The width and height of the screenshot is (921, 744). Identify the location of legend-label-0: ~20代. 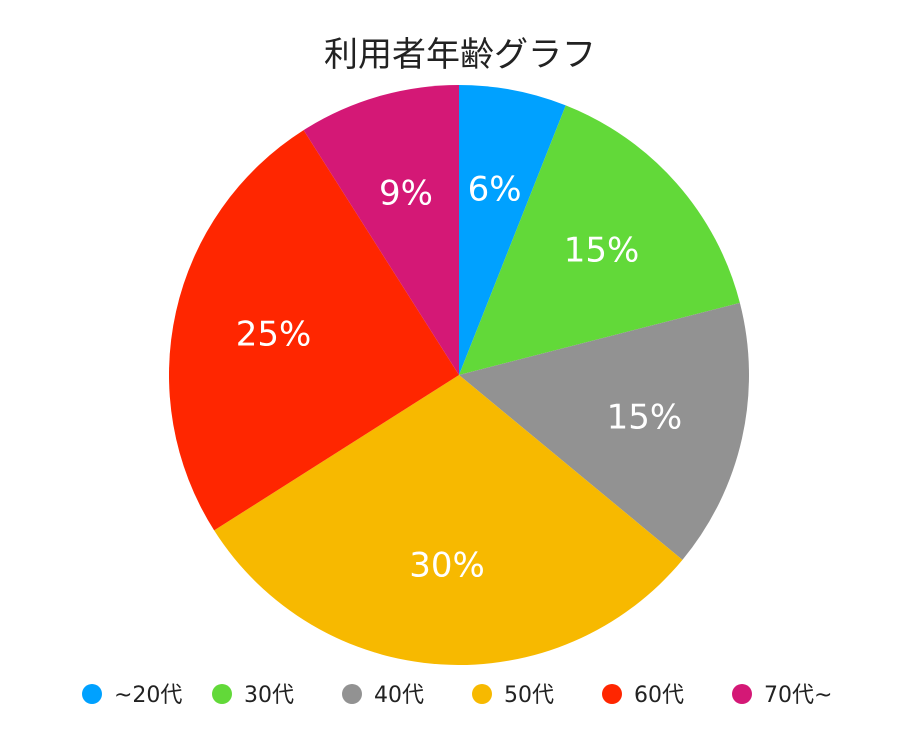
(148, 695).